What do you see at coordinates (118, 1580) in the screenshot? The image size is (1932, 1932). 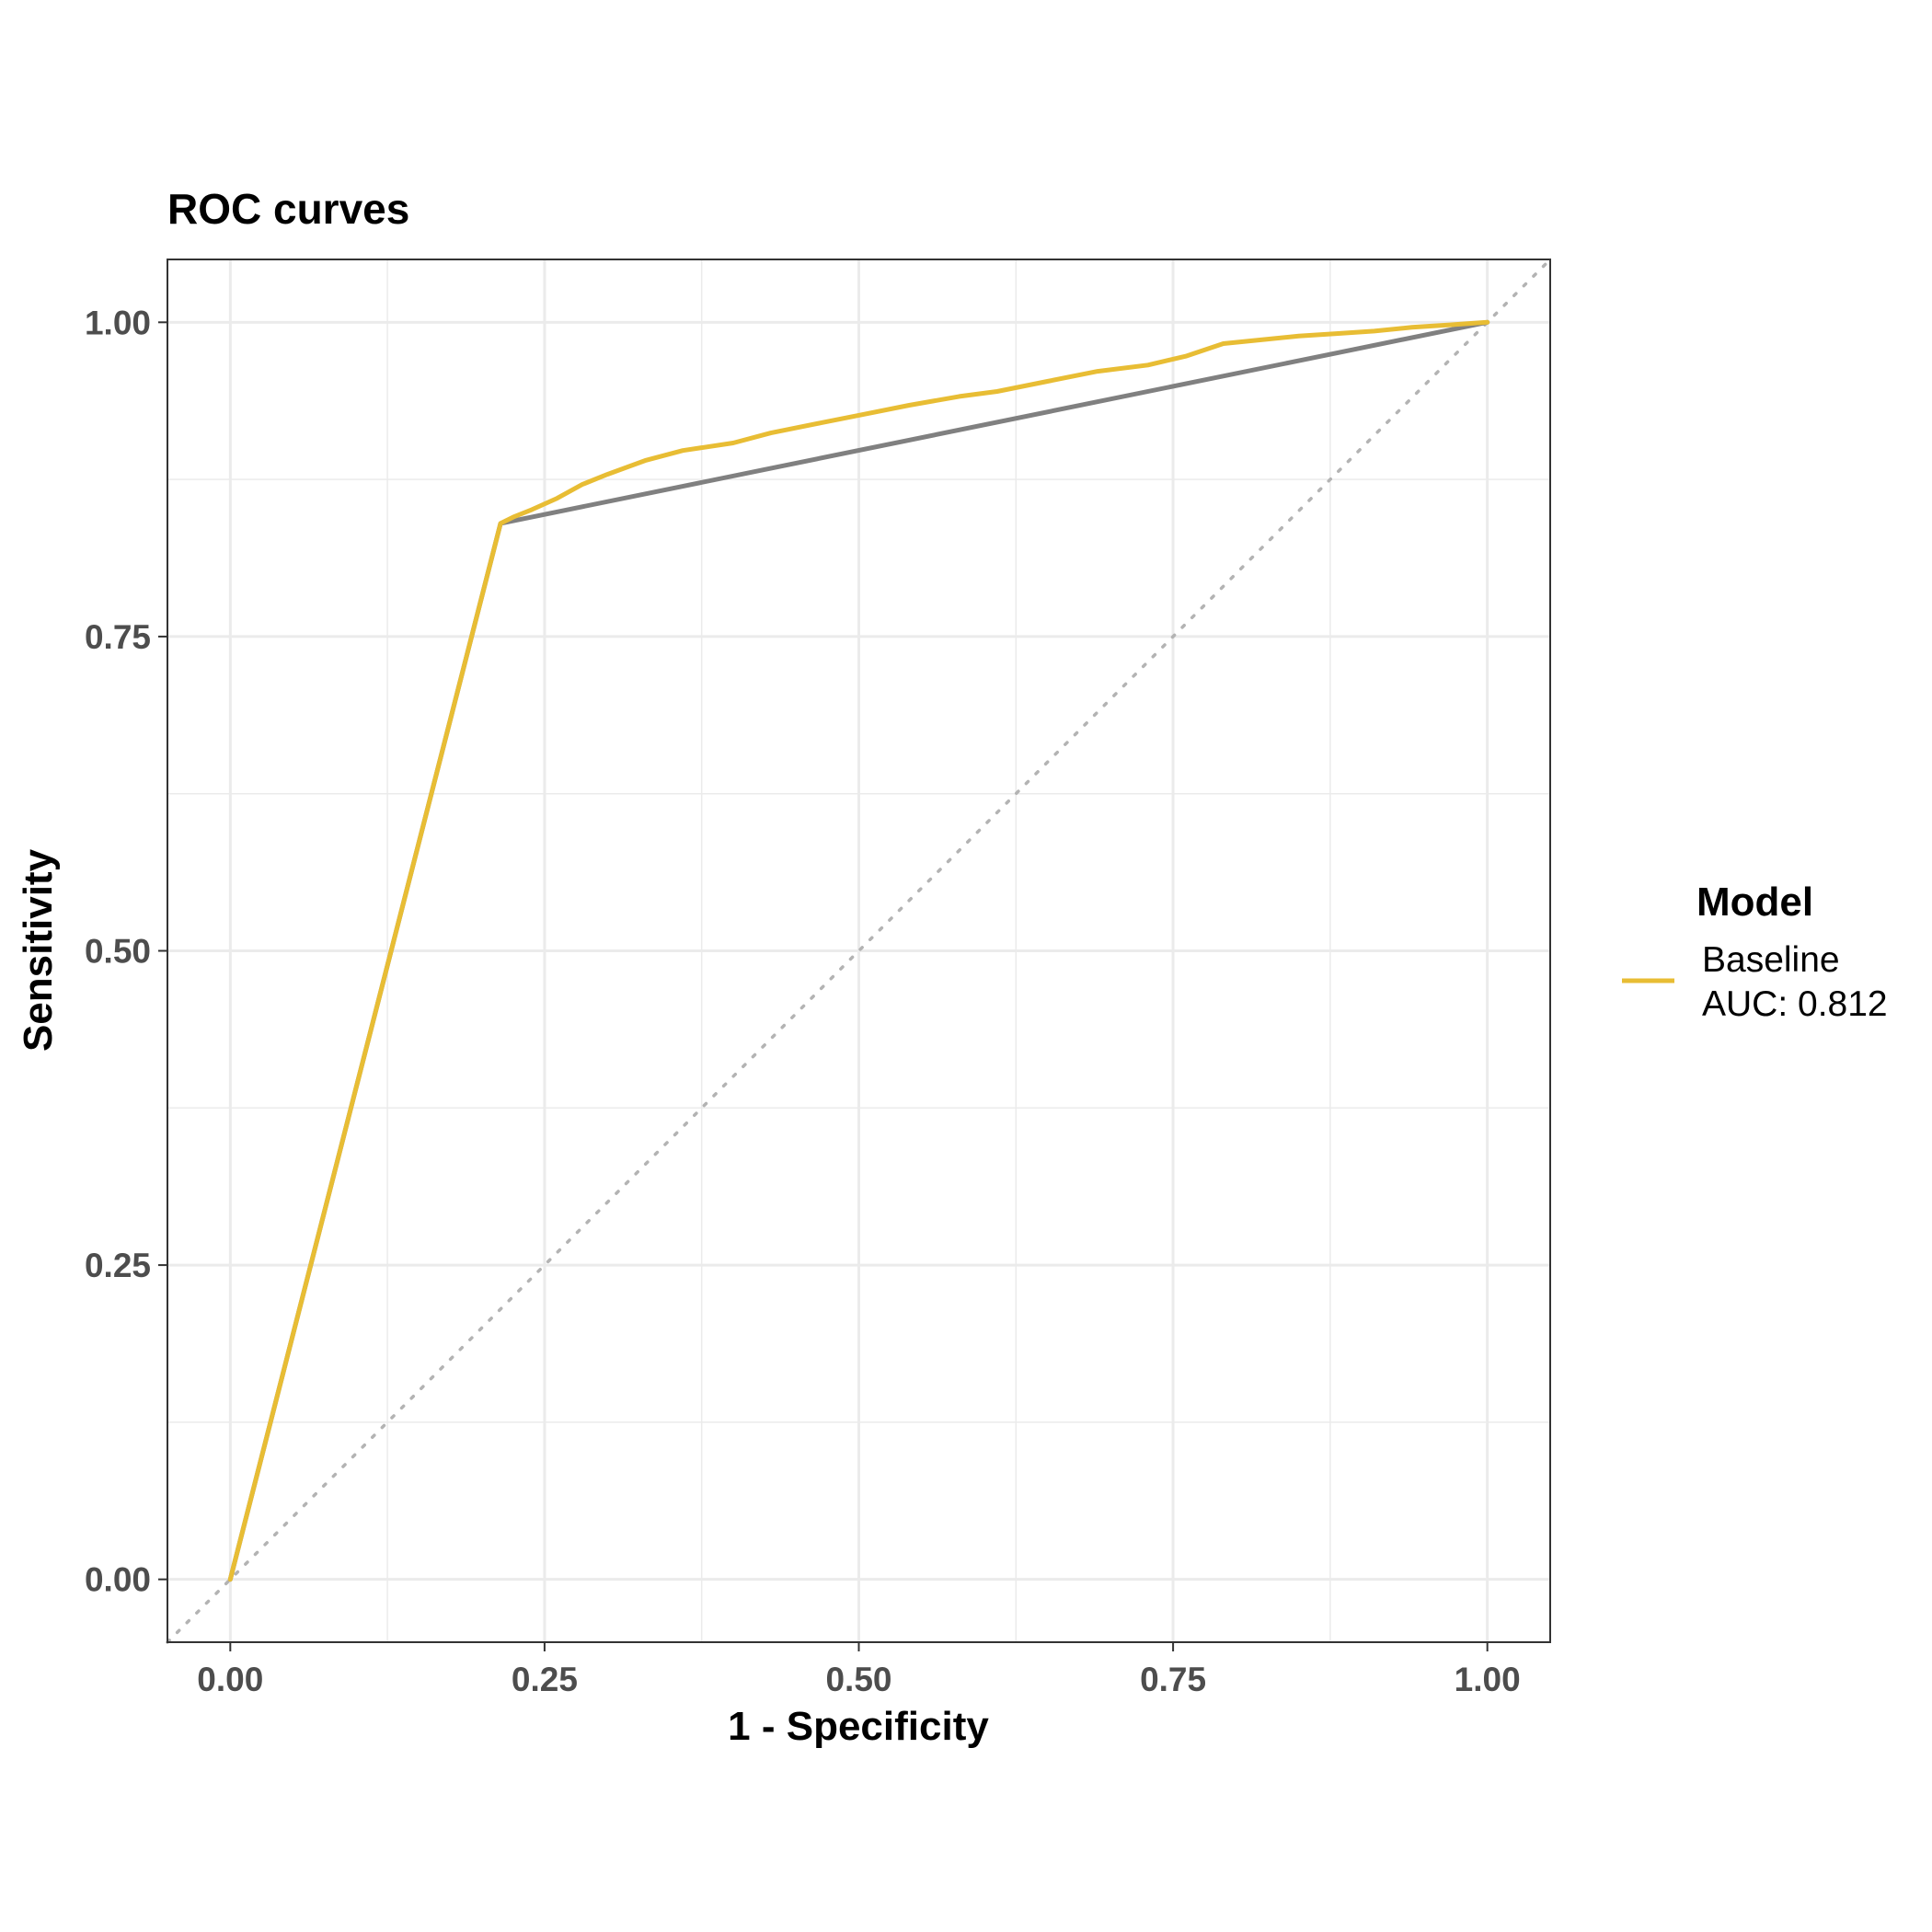 I see `y-tick-label-0: 0.00` at bounding box center [118, 1580].